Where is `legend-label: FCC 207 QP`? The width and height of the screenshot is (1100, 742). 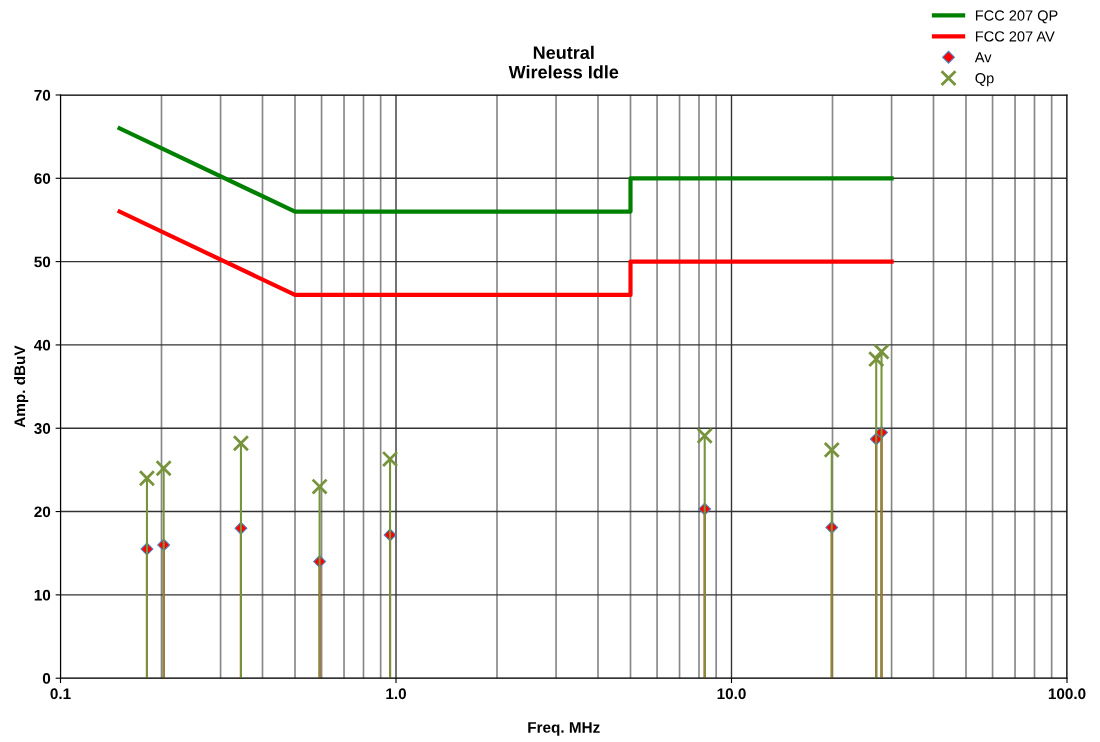
legend-label: FCC 207 QP is located at coordinates (1016, 17).